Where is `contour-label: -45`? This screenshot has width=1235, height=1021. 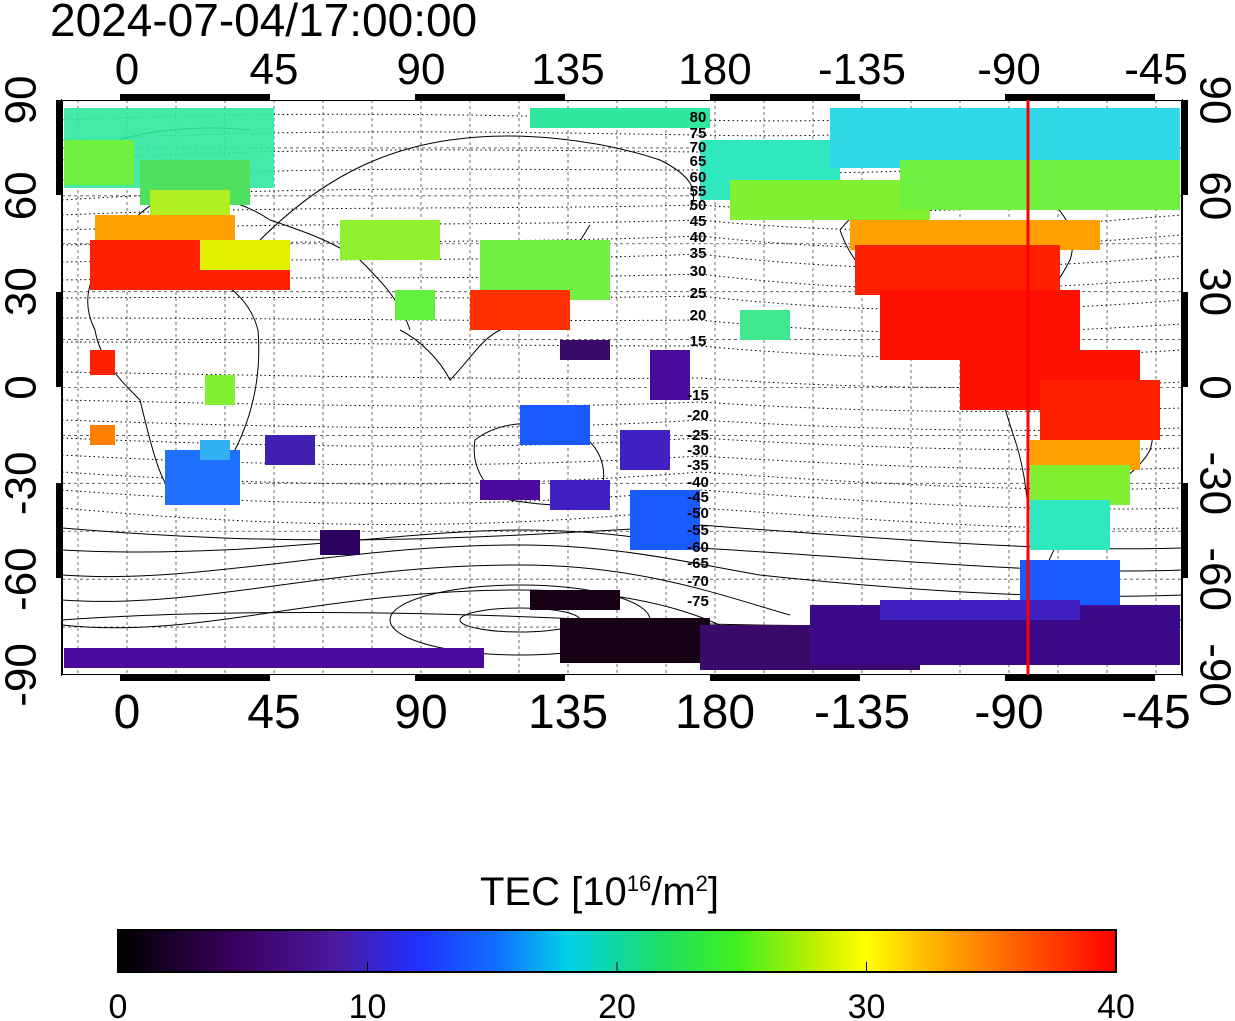
contour-label: -45 is located at coordinates (698, 497).